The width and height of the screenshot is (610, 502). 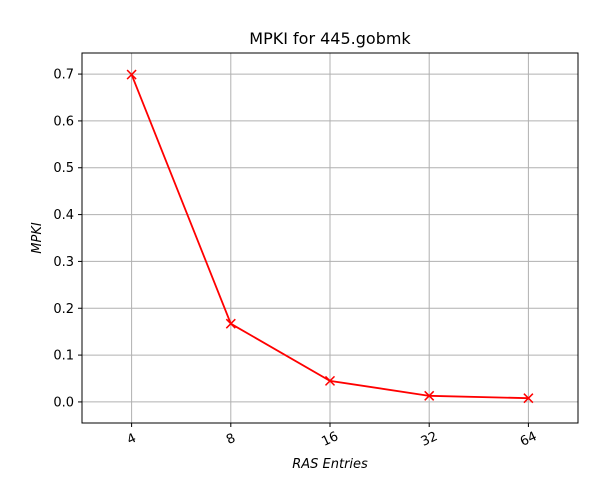 I want to click on y-tick-label: 0.3, so click(x=63, y=262).